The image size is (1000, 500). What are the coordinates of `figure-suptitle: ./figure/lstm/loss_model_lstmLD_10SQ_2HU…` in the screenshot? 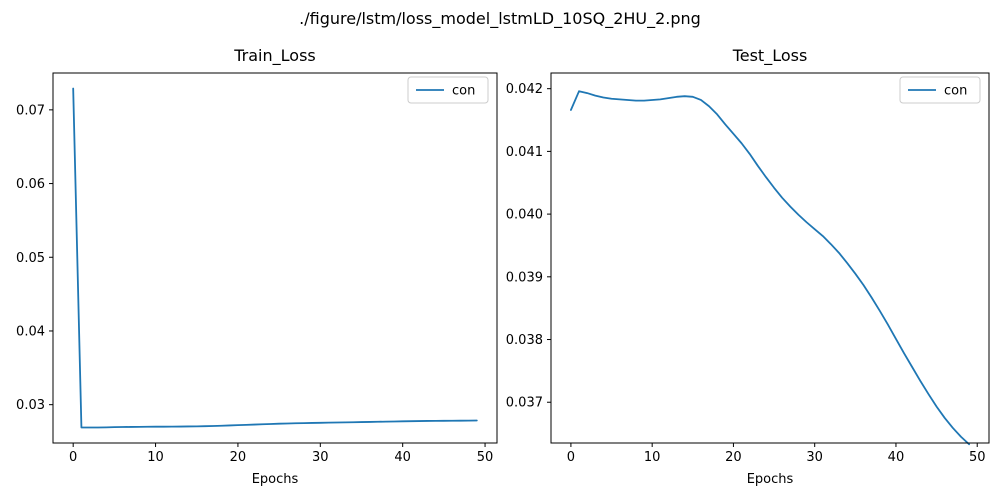 It's located at (500, 19).